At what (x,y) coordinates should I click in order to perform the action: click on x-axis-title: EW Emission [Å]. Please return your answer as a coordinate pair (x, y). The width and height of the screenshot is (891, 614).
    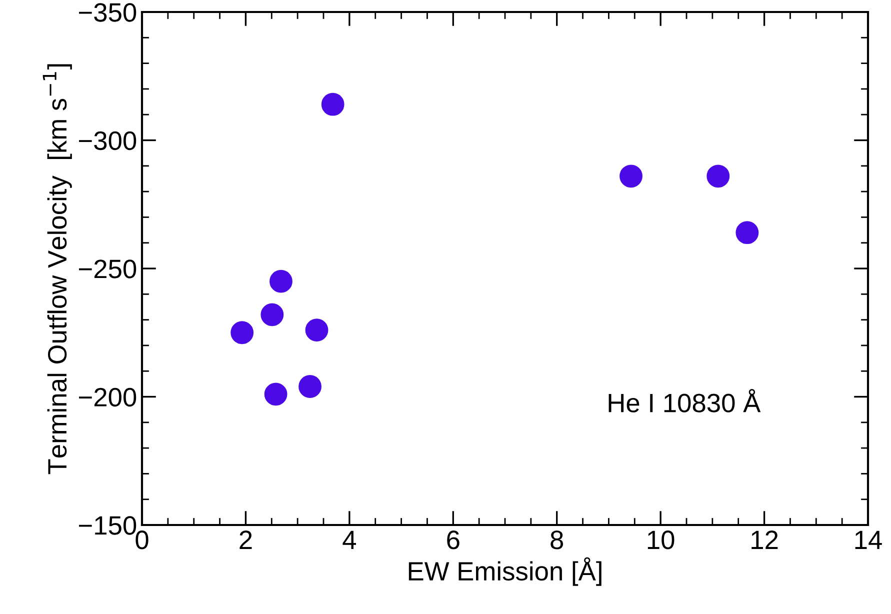
    Looking at the image, I should click on (505, 571).